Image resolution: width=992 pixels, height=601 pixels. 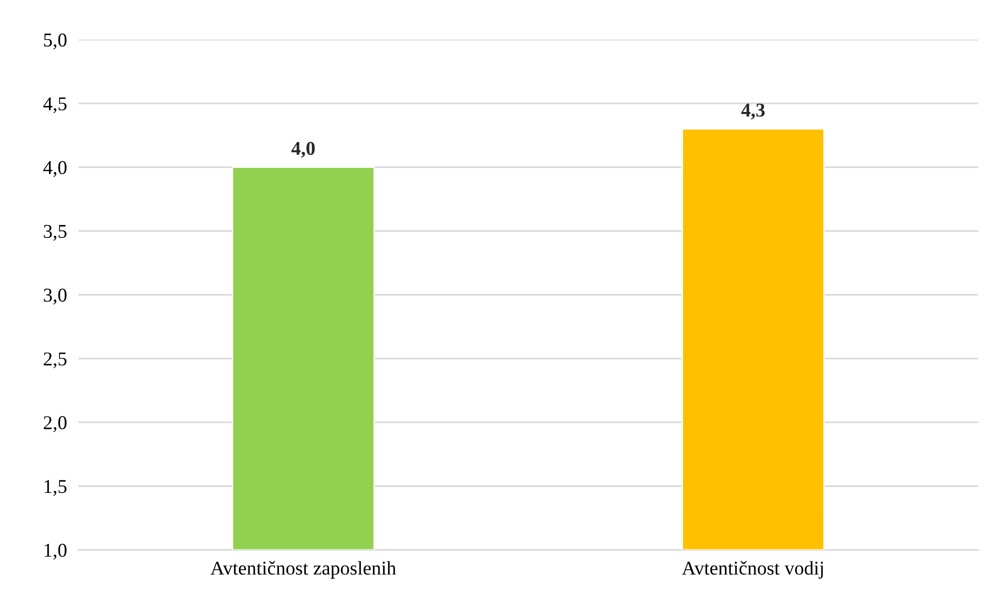 I want to click on data-label: 4,0, so click(x=303, y=150).